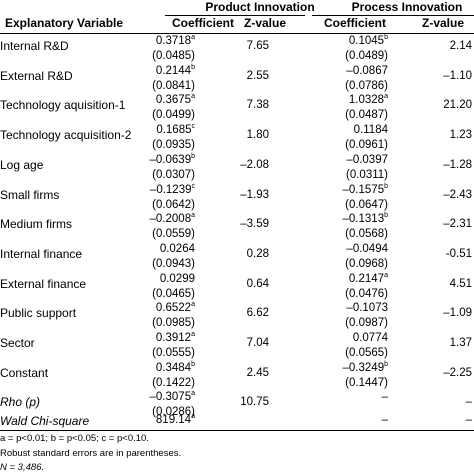 This screenshot has height=476, width=474. Describe the element at coordinates (175, 308) in the screenshot. I see `coef-1: 0.6522a` at that location.